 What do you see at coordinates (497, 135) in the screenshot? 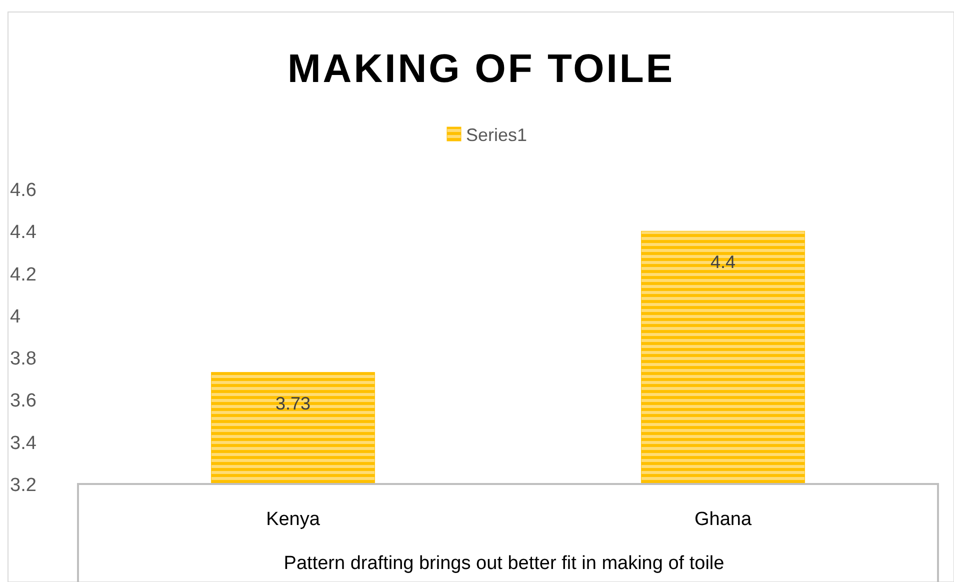
I see `legend-label: Series1` at bounding box center [497, 135].